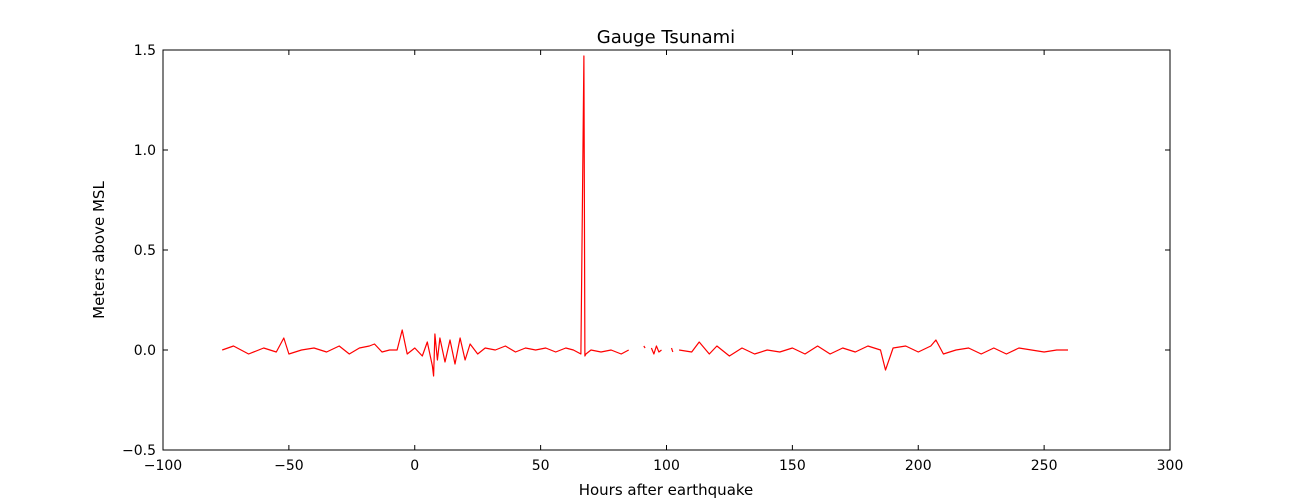 This screenshot has height=500, width=1300. What do you see at coordinates (99, 250) in the screenshot?
I see `y-axis-label: Meters above MSL` at bounding box center [99, 250].